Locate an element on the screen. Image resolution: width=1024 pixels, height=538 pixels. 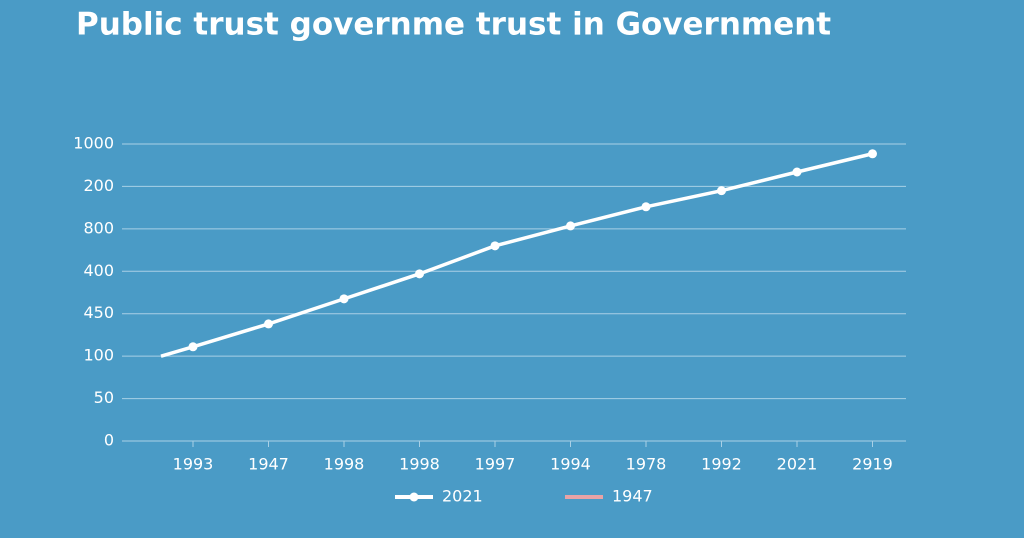
x-tick-label: 1978 is located at coordinates (646, 464).